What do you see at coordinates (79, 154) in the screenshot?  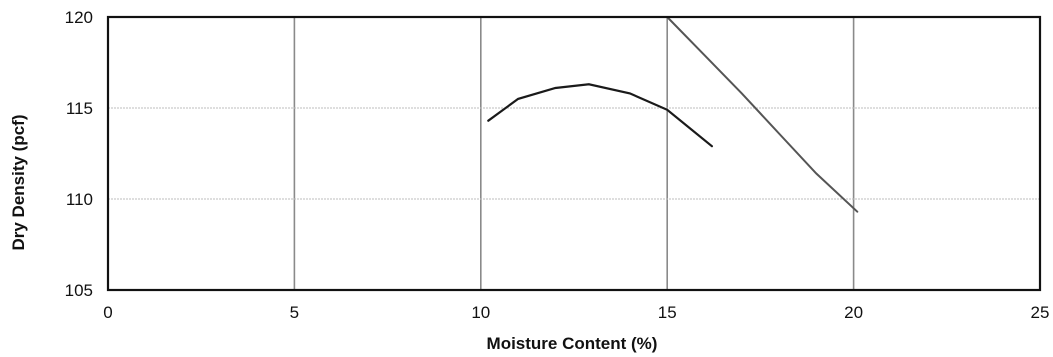 I see `y-tick-labels: 105 110 115 120` at bounding box center [79, 154].